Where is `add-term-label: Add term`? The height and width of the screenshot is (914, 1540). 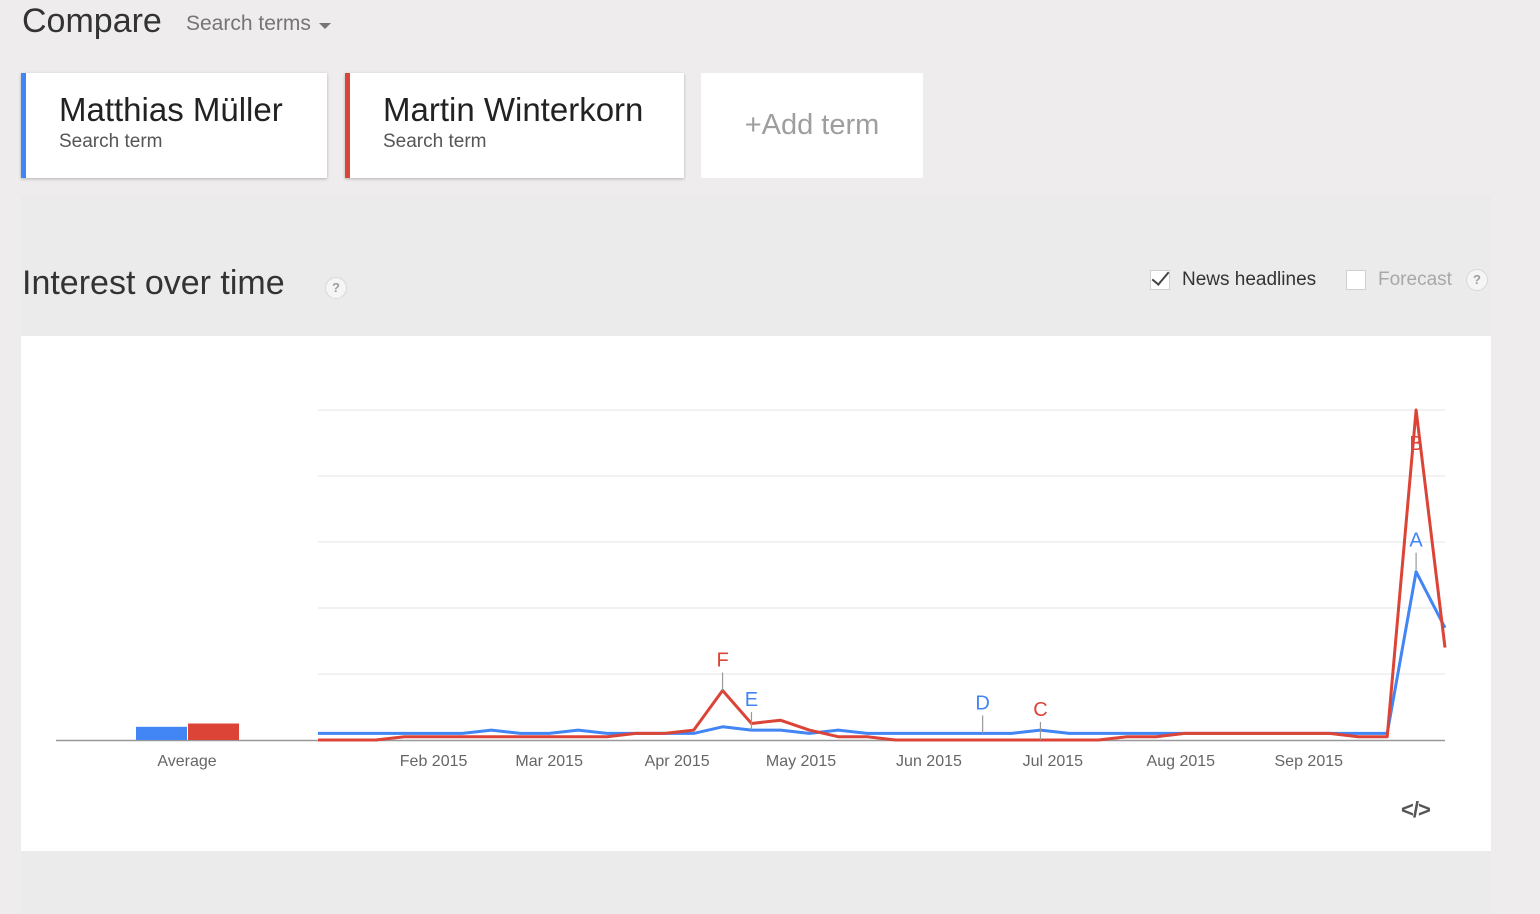
add-term-label: Add term is located at coordinates (820, 125).